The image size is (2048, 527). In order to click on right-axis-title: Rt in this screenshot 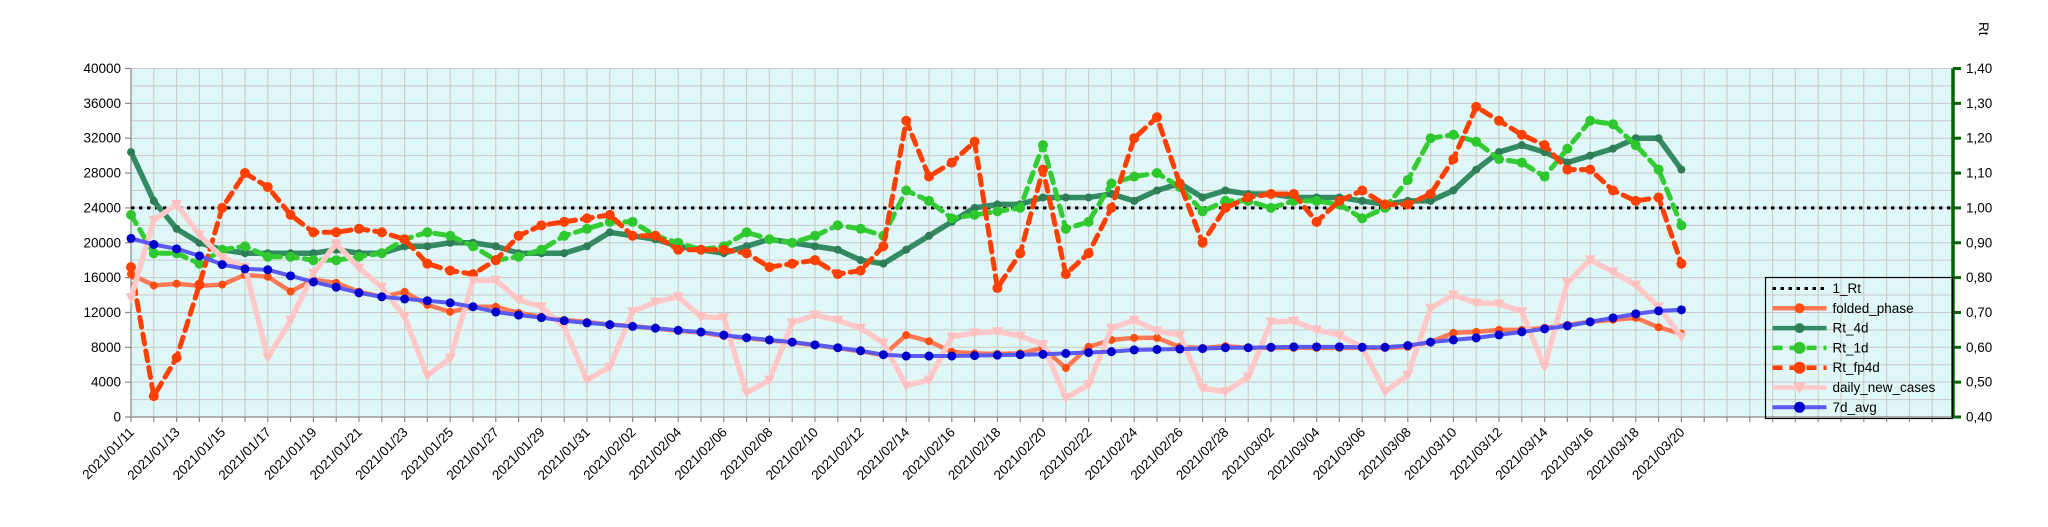, I will do `click(1983, 29)`.